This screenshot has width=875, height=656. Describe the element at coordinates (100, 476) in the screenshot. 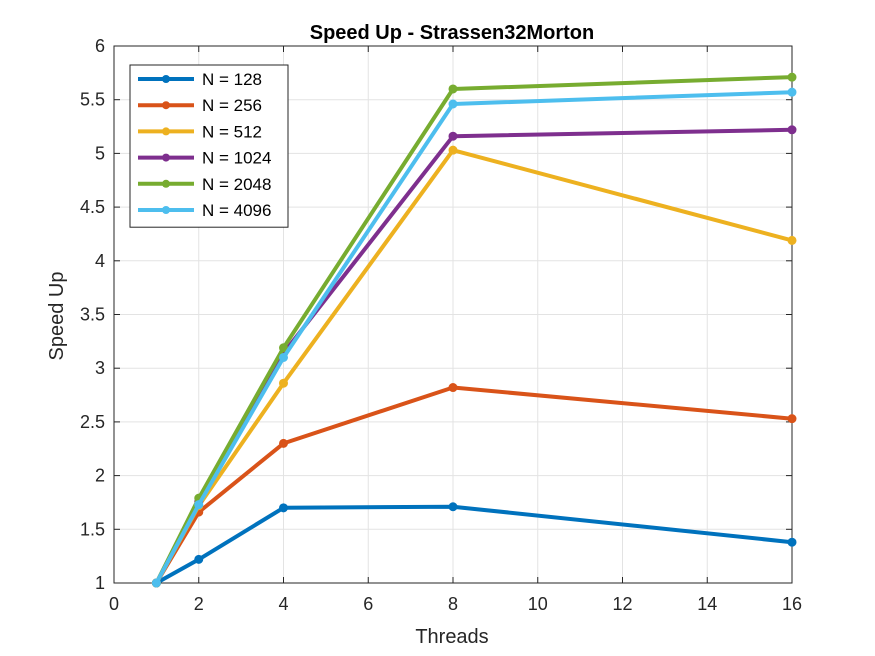

I see `y-tick-label: 2` at that location.